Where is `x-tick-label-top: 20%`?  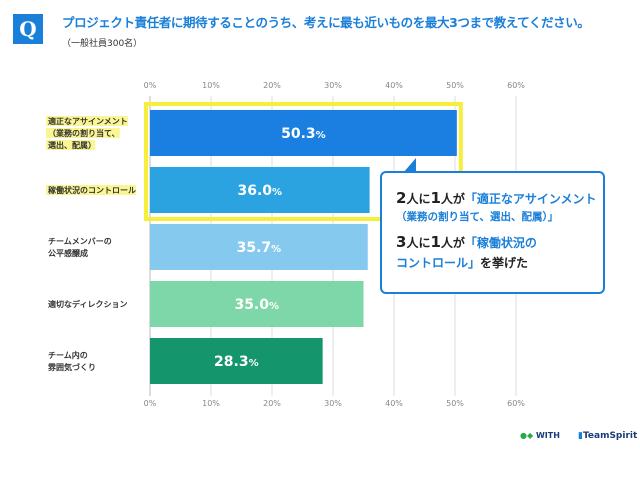
x-tick-label-top: 20% is located at coordinates (272, 85).